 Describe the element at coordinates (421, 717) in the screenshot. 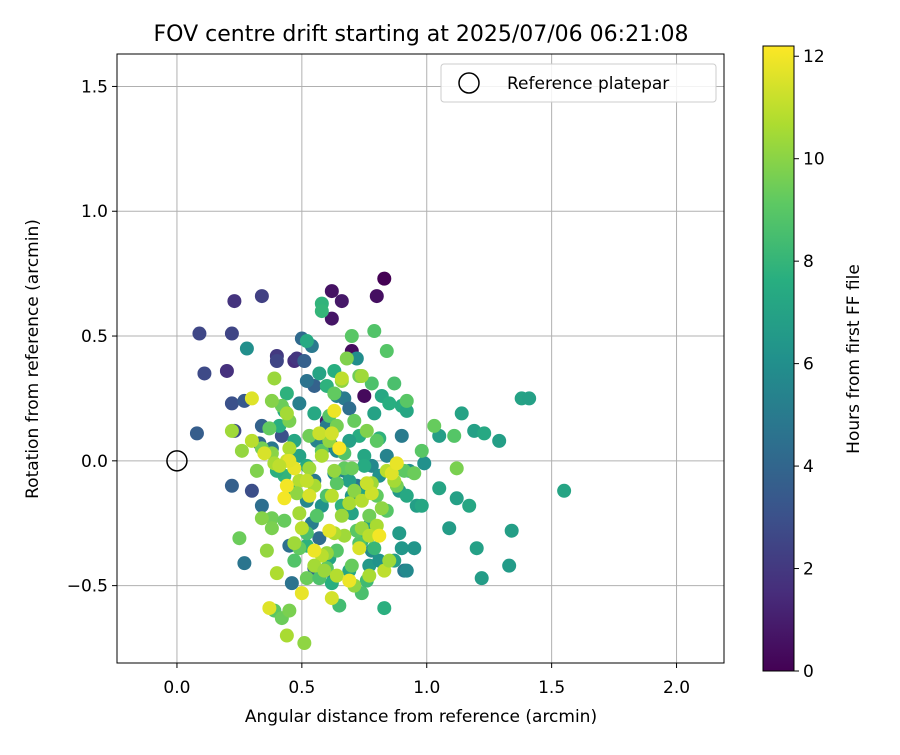

I see `x-axis-label: Angular distance from reference (arcmin)` at that location.